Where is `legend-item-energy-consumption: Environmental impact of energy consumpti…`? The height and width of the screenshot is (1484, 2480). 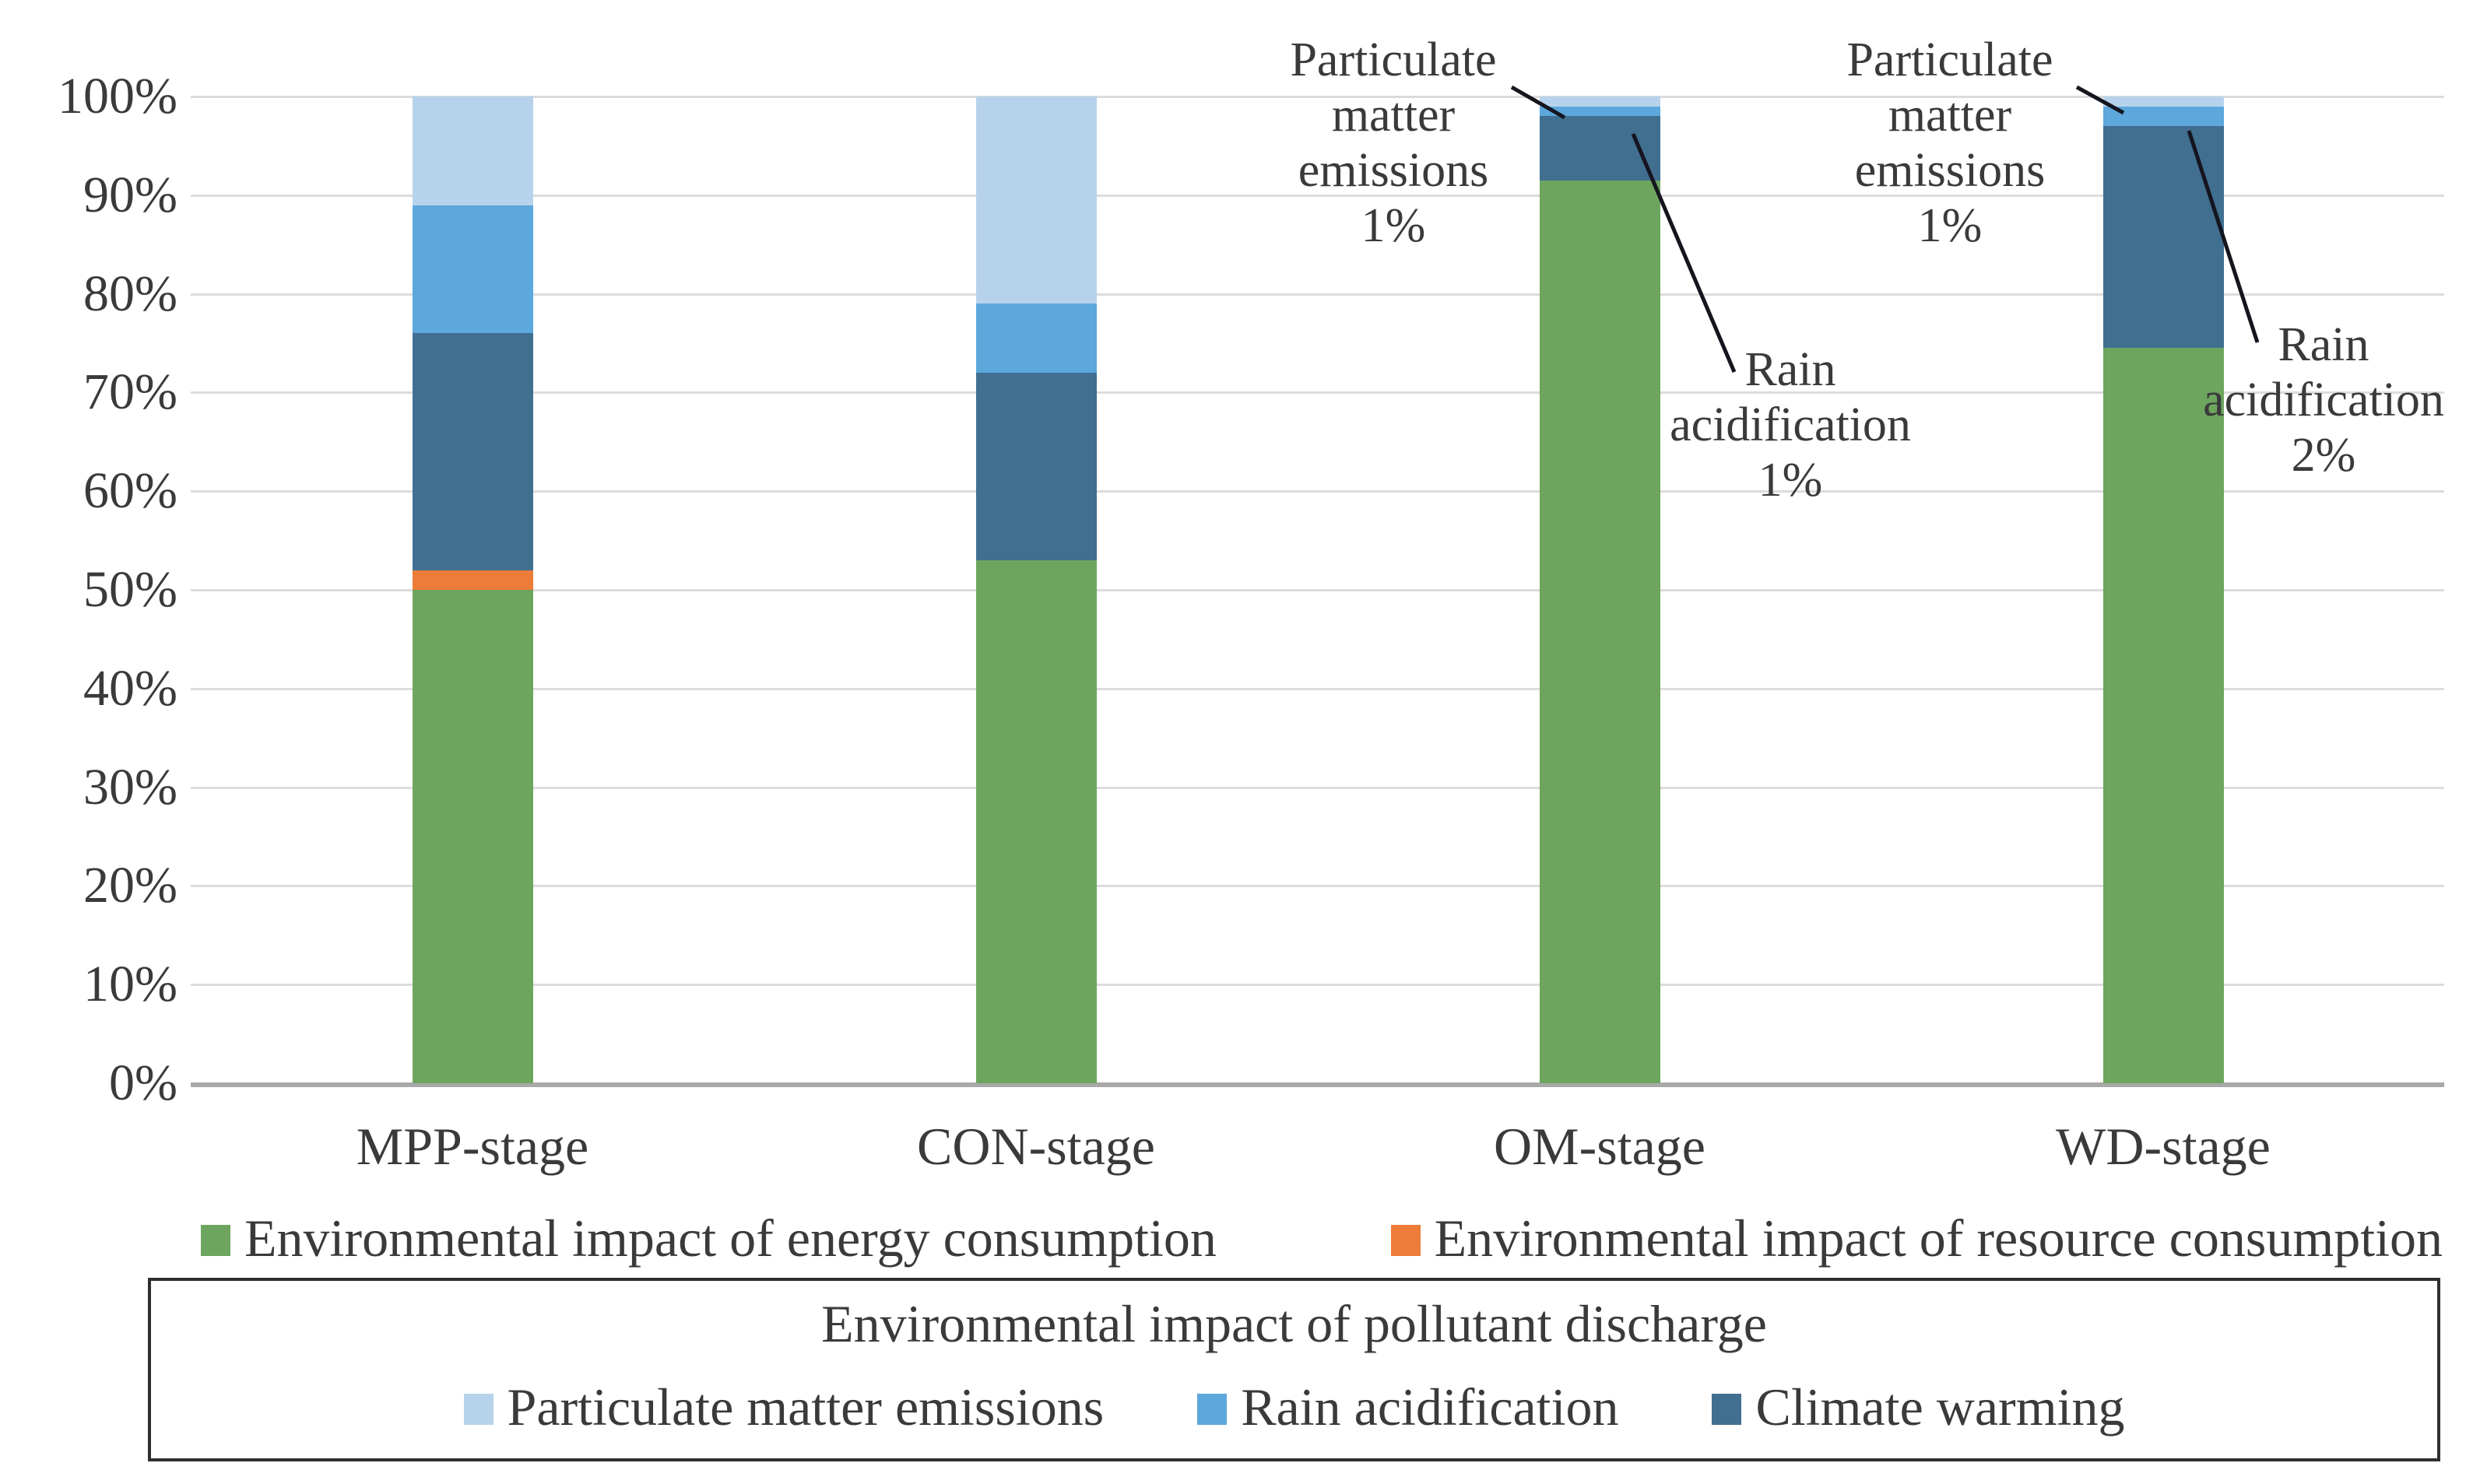 legend-item-energy-consumption: Environmental impact of energy consumpti… is located at coordinates (709, 1238).